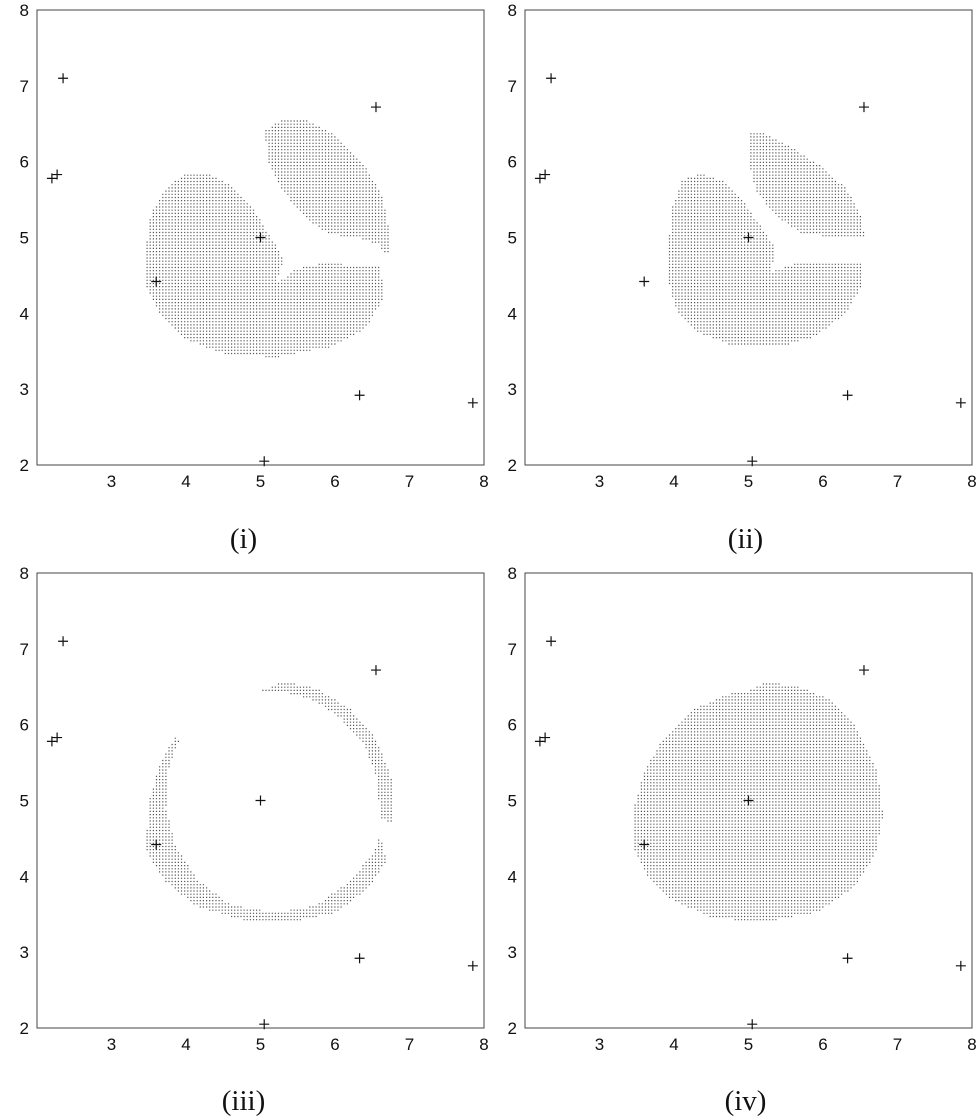 The width and height of the screenshot is (979, 1119). Describe the element at coordinates (746, 1101) in the screenshot. I see `panel-caption: (iv)` at that location.